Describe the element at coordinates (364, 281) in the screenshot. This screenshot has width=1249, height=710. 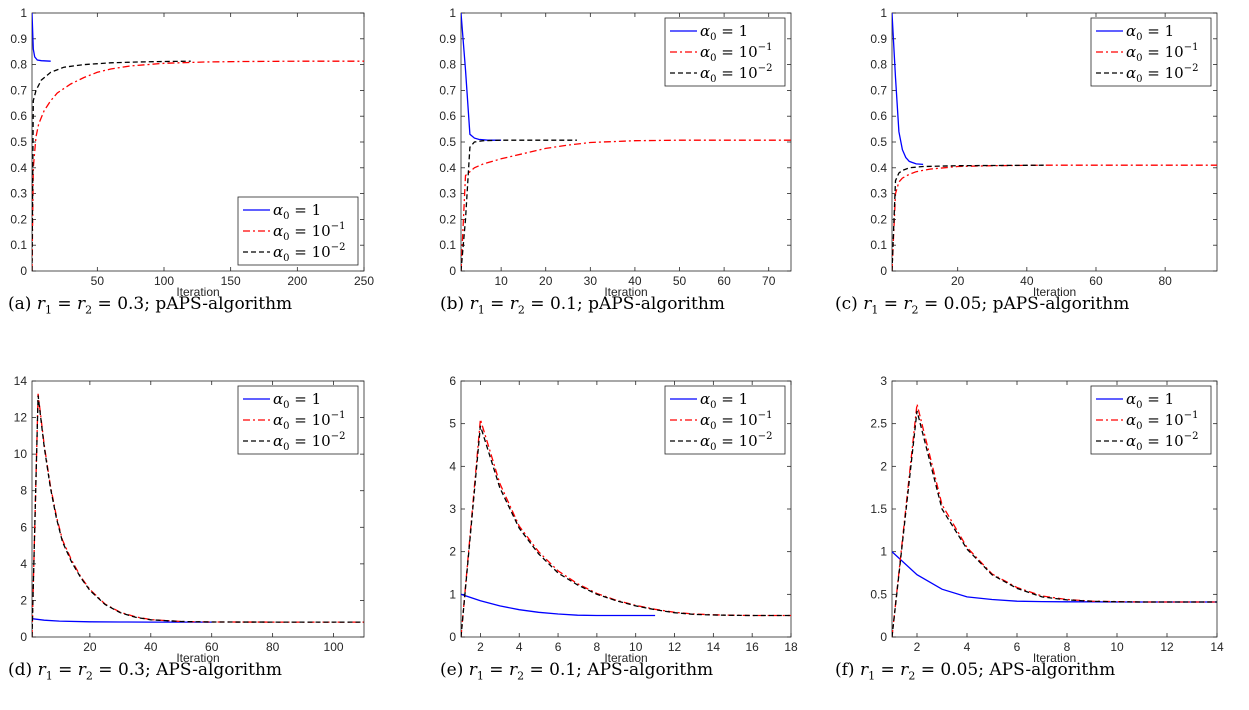
I see `x-tick-label: 250` at that location.